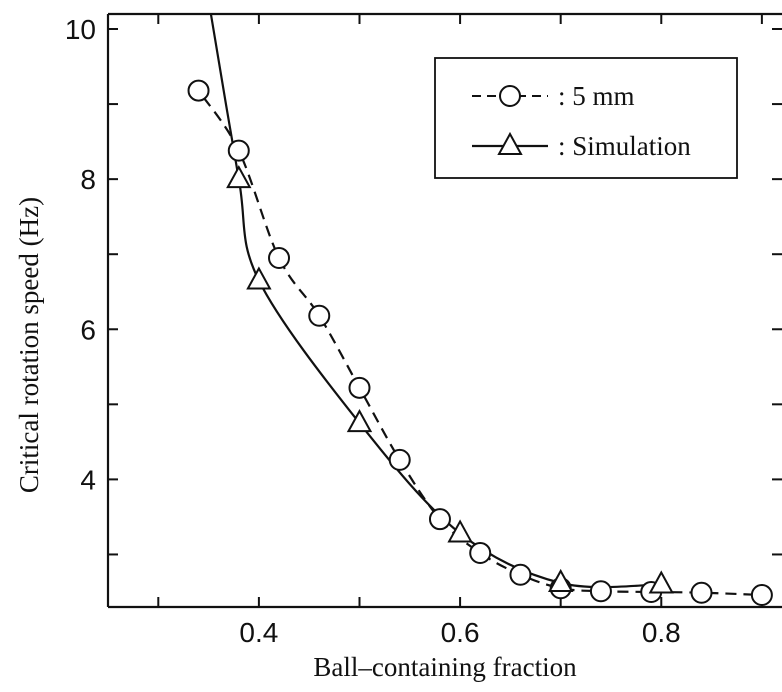 The width and height of the screenshot is (782, 692). Describe the element at coordinates (510, 143) in the screenshot. I see `legend-marker-simulation` at that location.